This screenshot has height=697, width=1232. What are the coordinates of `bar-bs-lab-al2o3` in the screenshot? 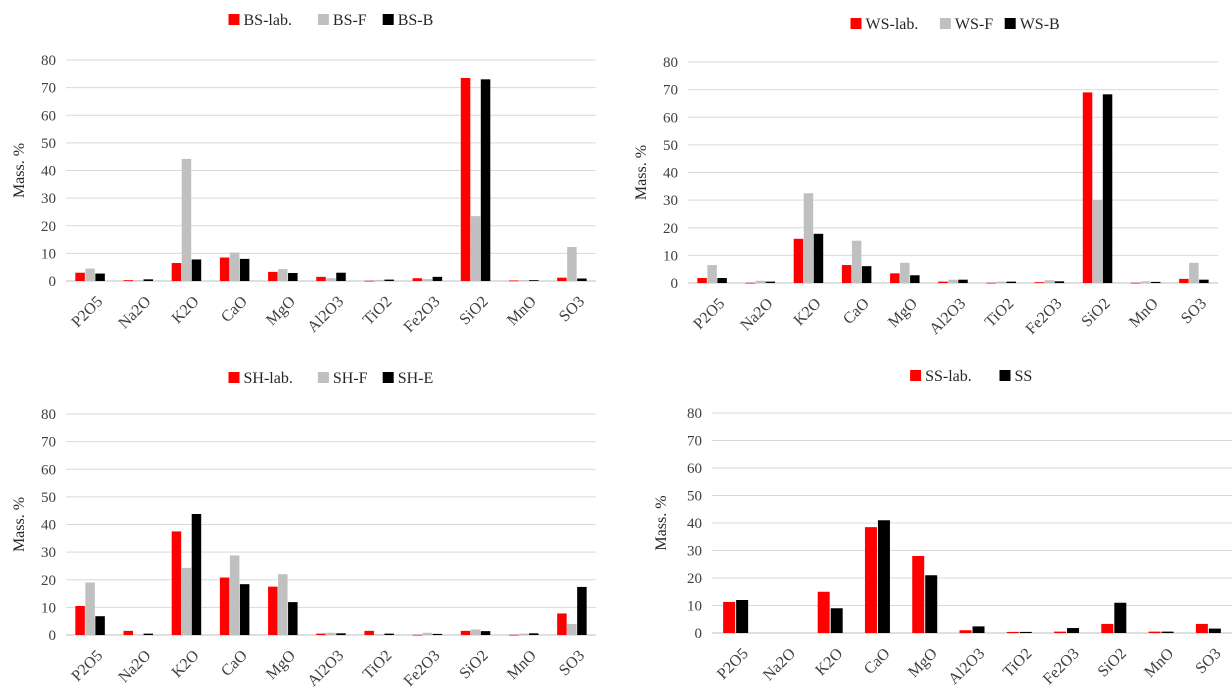 It's located at (321, 278).